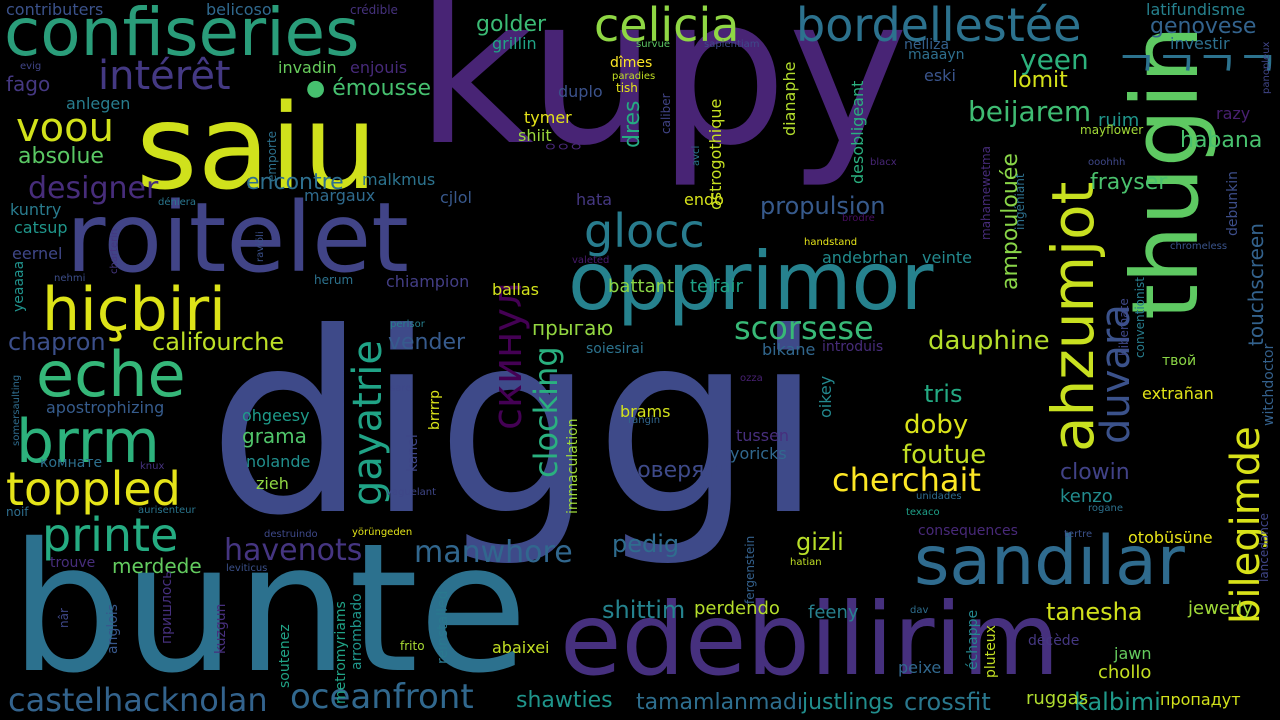 Image resolution: width=1280 pixels, height=720 pixels. I want to click on cloud-word: vender, so click(427, 342).